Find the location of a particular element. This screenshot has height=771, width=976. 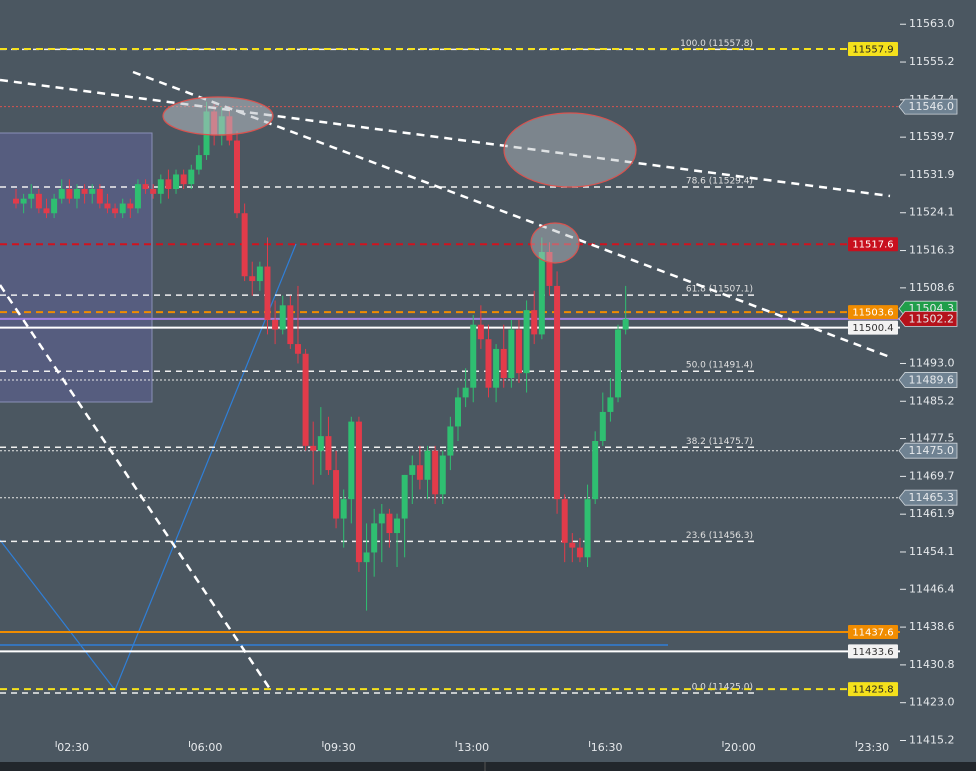

y-tick-label: 11485.2 is located at coordinates (932, 400).